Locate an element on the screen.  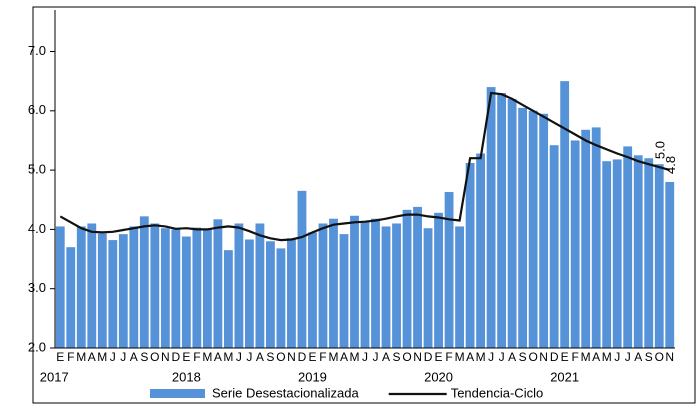
y-tick-label: 5.0 is located at coordinates (37, 169).